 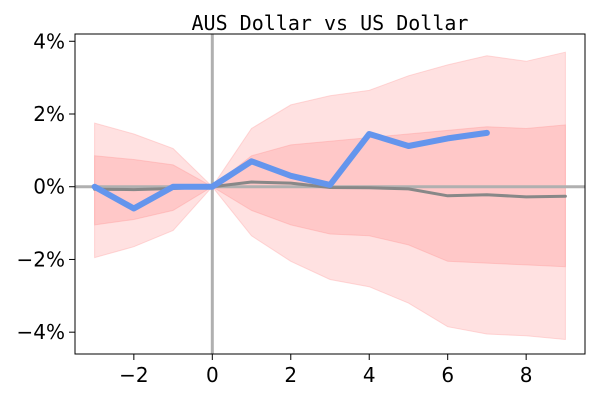 What do you see at coordinates (49, 187) in the screenshot?
I see `y-tick-label: 0%` at bounding box center [49, 187].